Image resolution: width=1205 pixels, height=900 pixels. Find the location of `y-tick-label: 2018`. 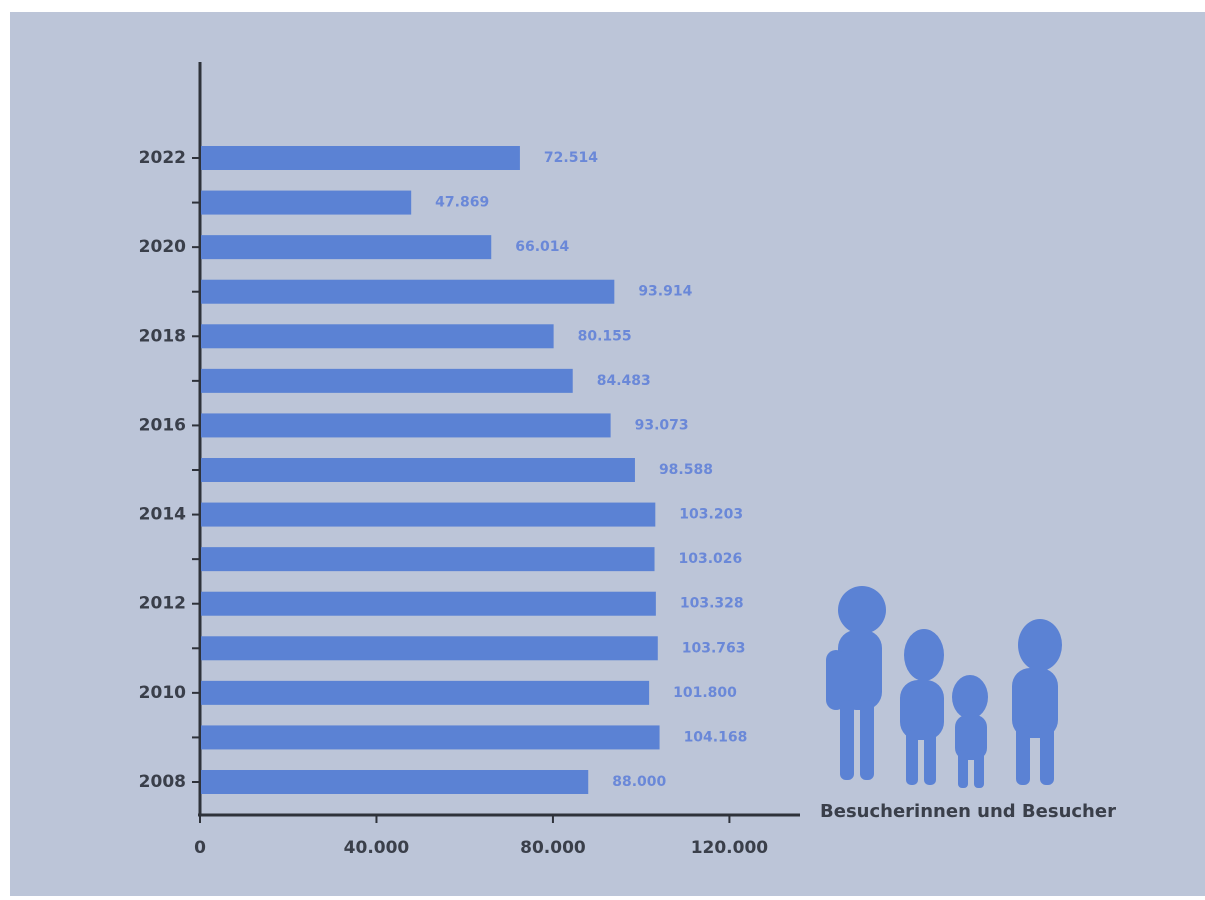

y-tick-label: 2018 is located at coordinates (162, 336).